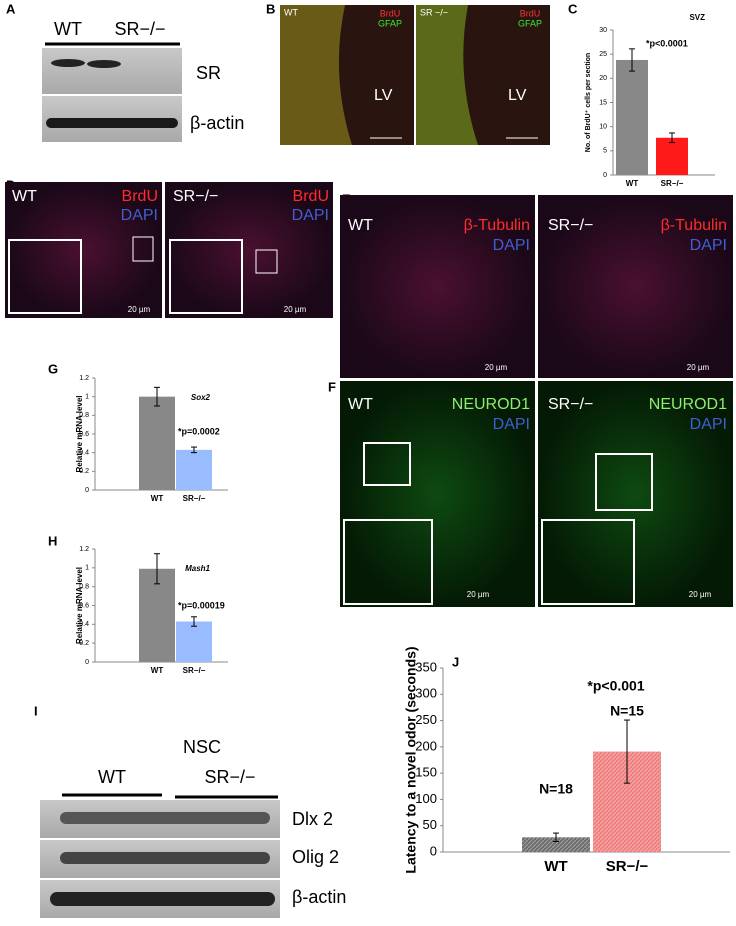  I want to click on label: SR −/−, so click(434, 12).